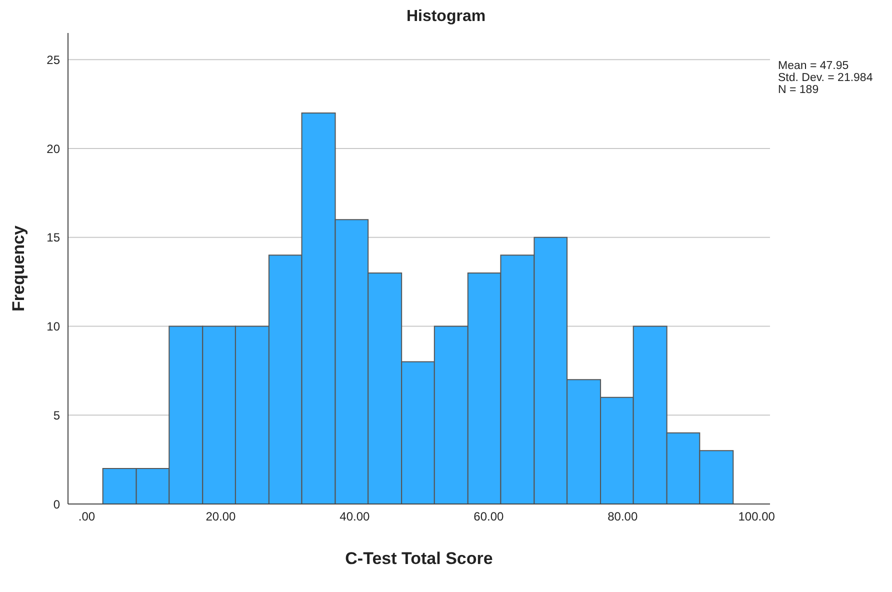  What do you see at coordinates (489, 517) in the screenshot?
I see `x-tick-label: 60.00` at bounding box center [489, 517].